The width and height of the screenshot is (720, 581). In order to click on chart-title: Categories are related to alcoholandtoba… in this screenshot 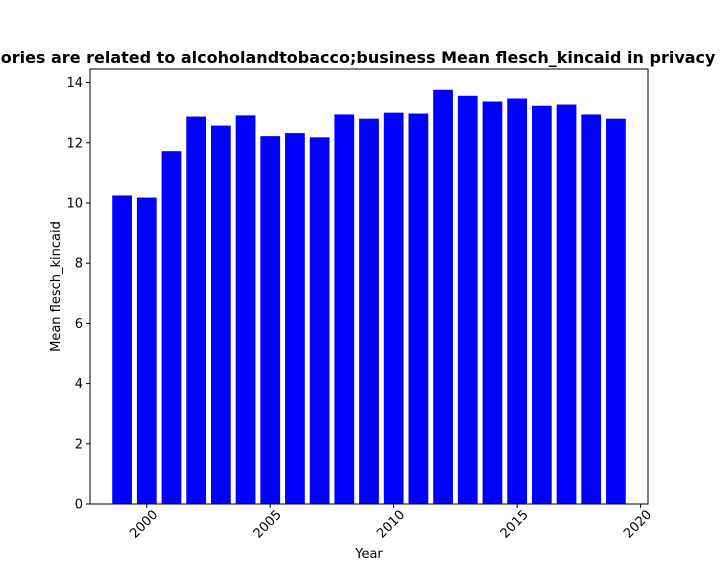, I will do `click(360, 57)`.